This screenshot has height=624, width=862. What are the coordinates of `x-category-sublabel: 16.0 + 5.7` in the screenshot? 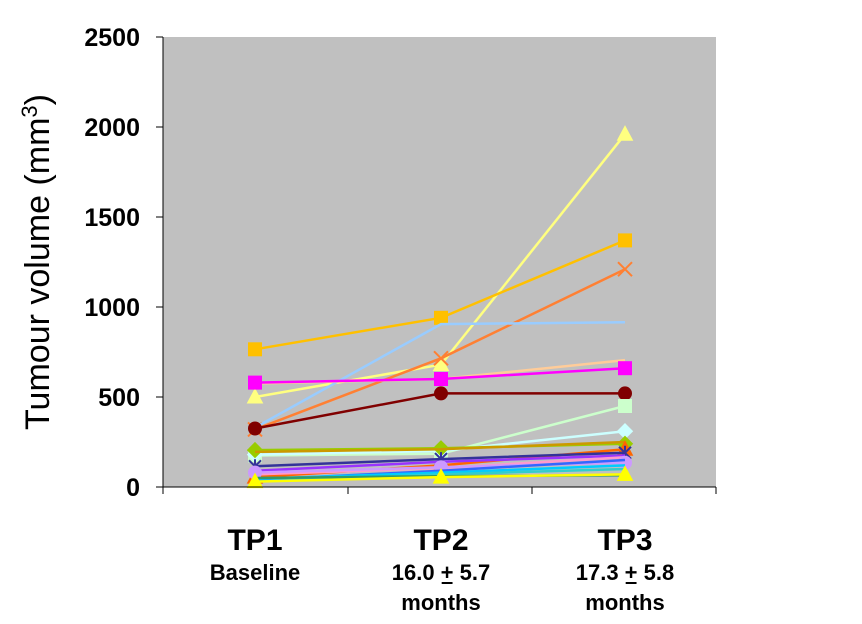 It's located at (441, 572).